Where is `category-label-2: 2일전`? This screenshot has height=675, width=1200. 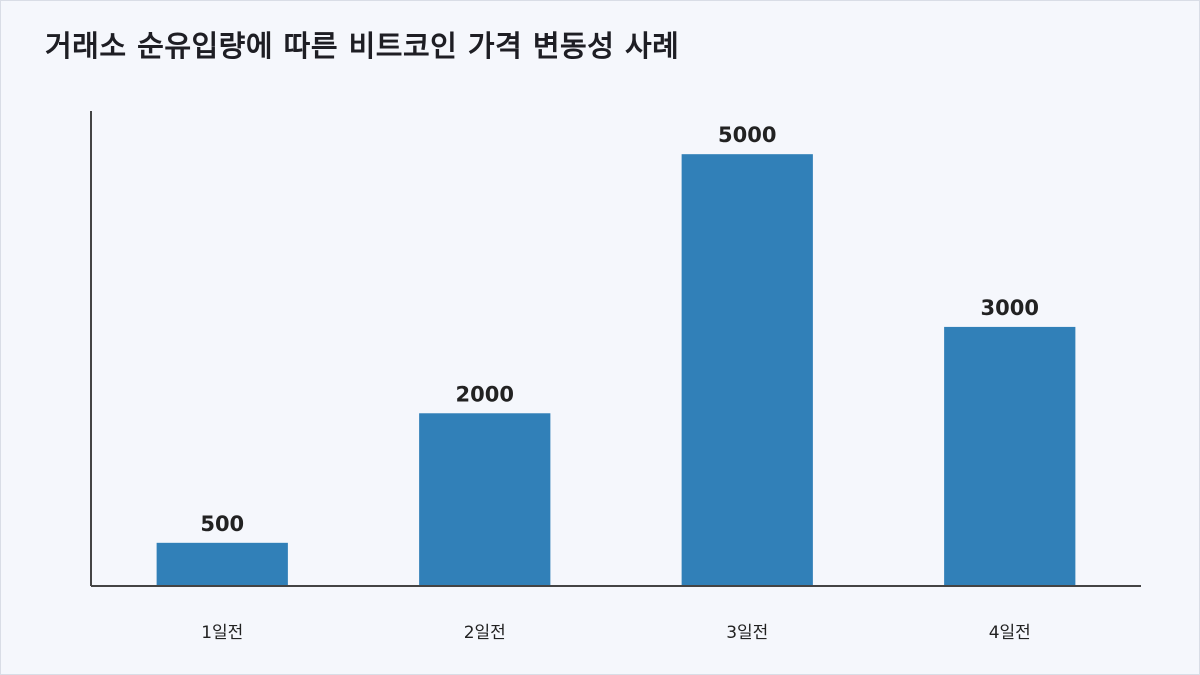 category-label-2: 2일전 is located at coordinates (485, 633).